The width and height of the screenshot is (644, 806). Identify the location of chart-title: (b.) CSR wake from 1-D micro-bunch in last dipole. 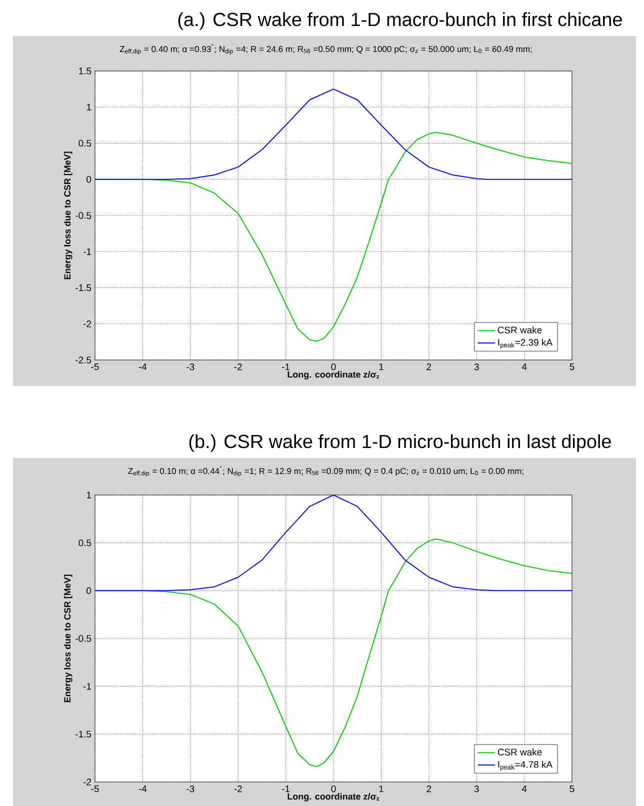
(400, 443).